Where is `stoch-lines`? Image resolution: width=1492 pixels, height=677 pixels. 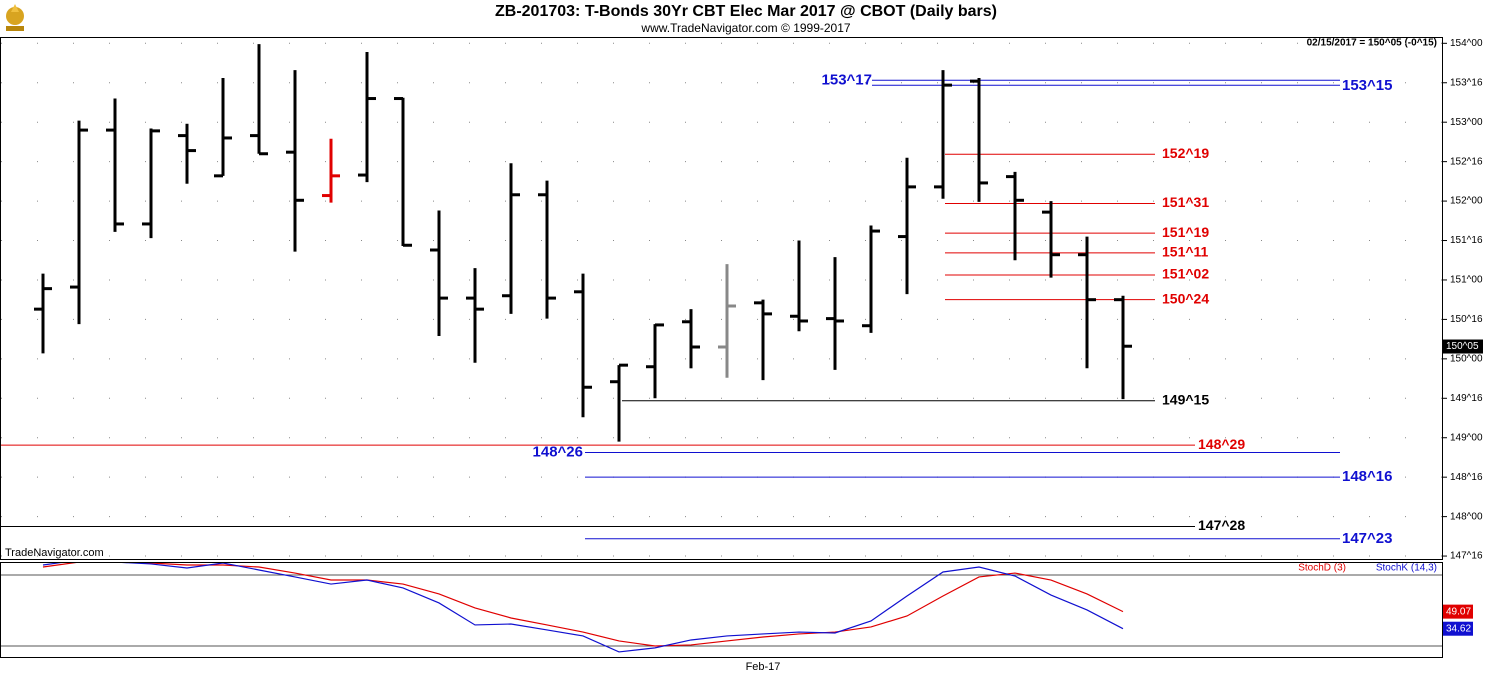 stoch-lines is located at coordinates (721, 608).